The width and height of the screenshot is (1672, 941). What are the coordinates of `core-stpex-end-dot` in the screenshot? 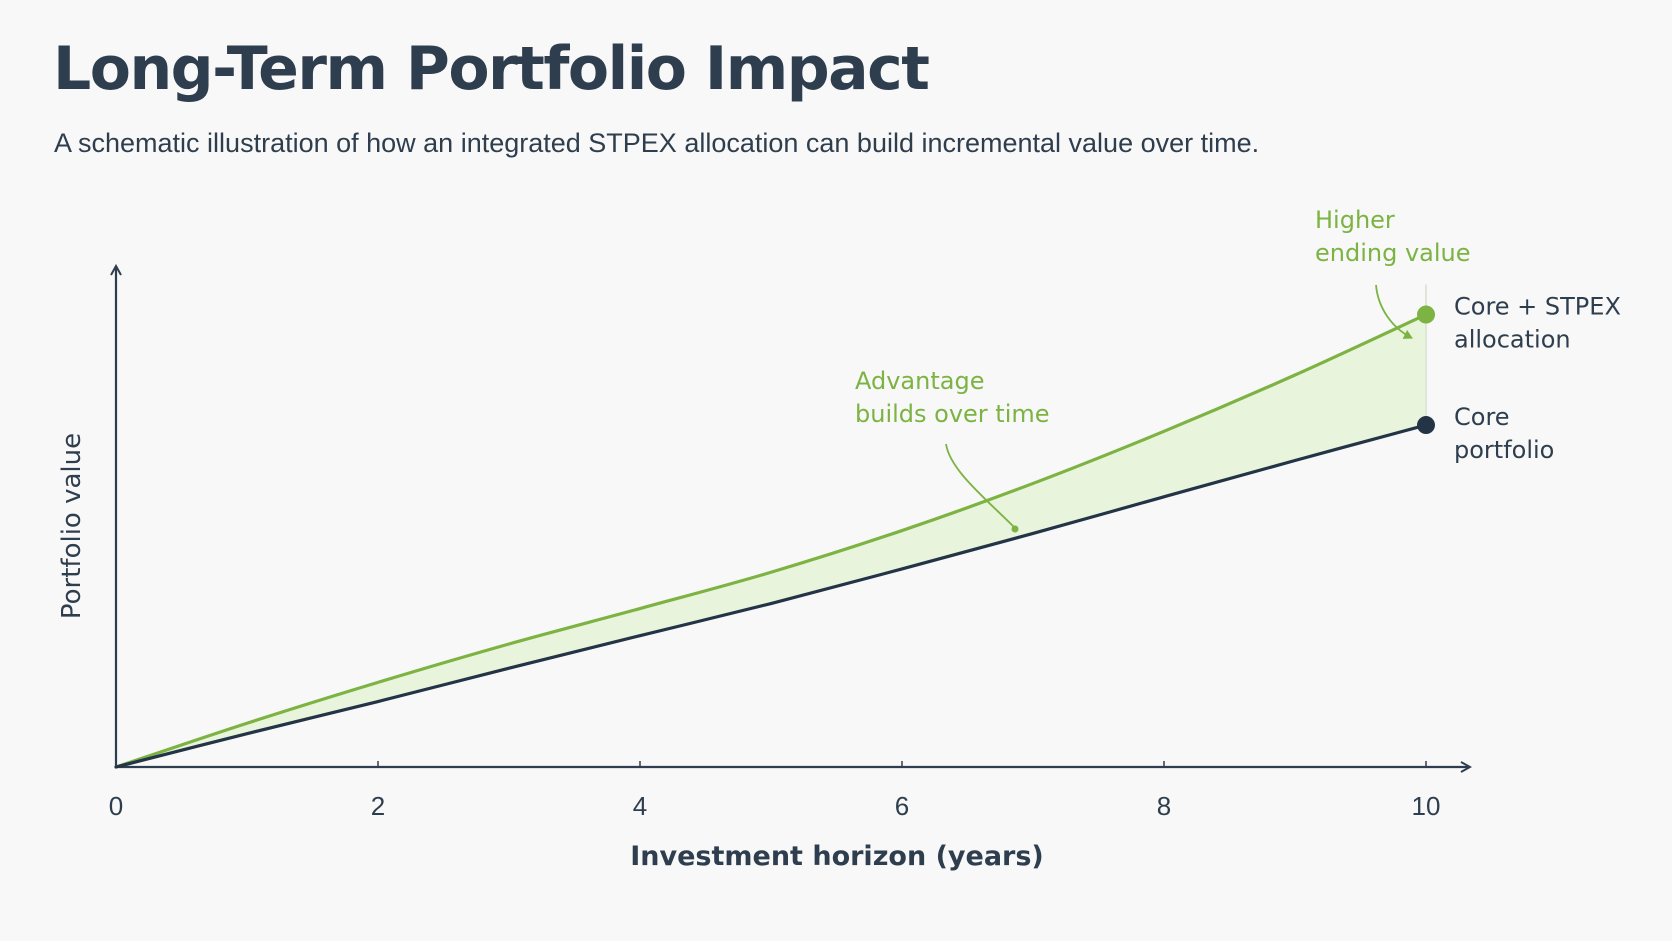 It's located at (1426, 314).